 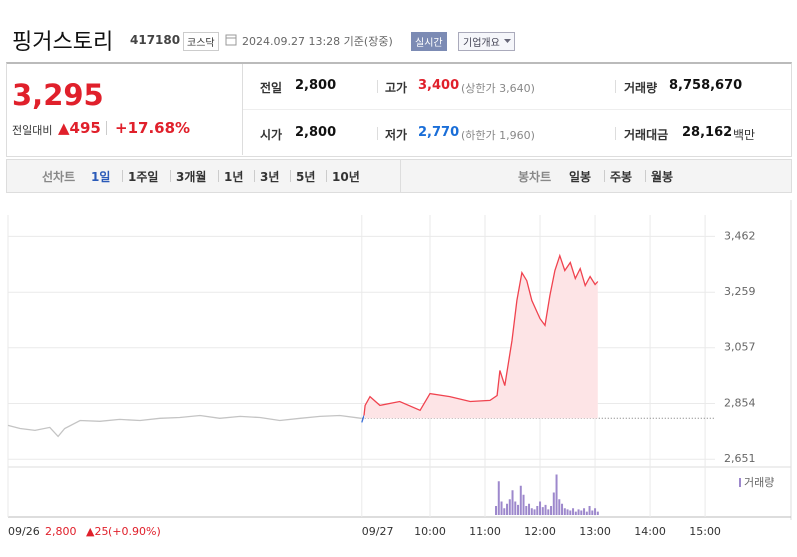 I want to click on realtime-badge: 실시간, so click(x=429, y=41).